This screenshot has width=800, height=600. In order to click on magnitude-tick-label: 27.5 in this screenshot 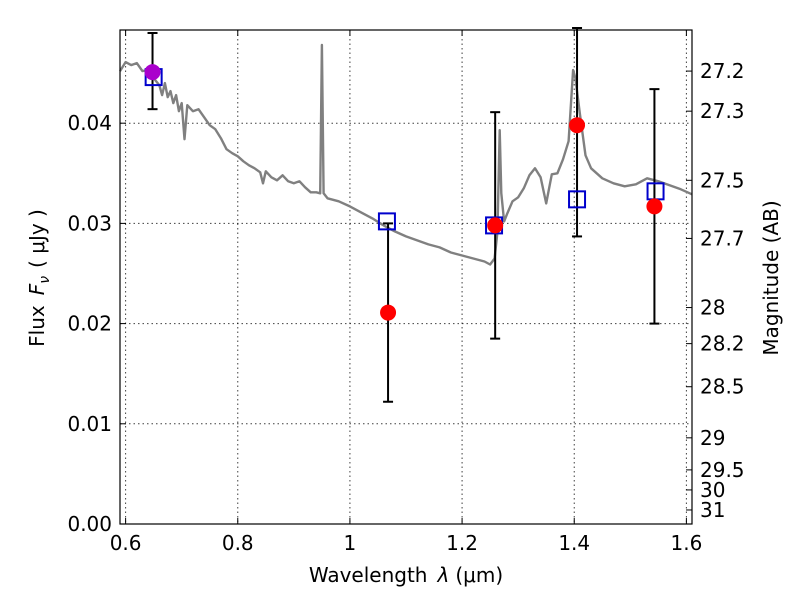, I will do `click(722, 180)`.